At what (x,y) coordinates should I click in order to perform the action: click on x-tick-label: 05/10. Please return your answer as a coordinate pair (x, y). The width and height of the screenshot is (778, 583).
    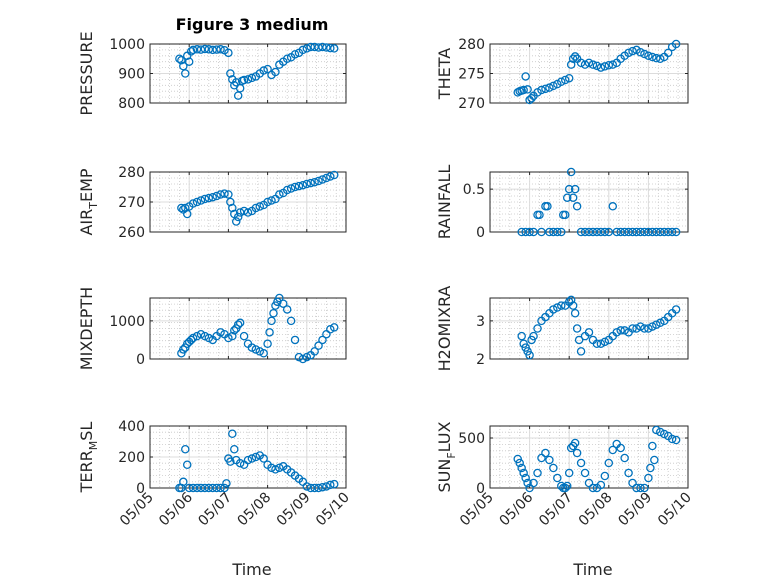
    Looking at the image, I should click on (675, 510).